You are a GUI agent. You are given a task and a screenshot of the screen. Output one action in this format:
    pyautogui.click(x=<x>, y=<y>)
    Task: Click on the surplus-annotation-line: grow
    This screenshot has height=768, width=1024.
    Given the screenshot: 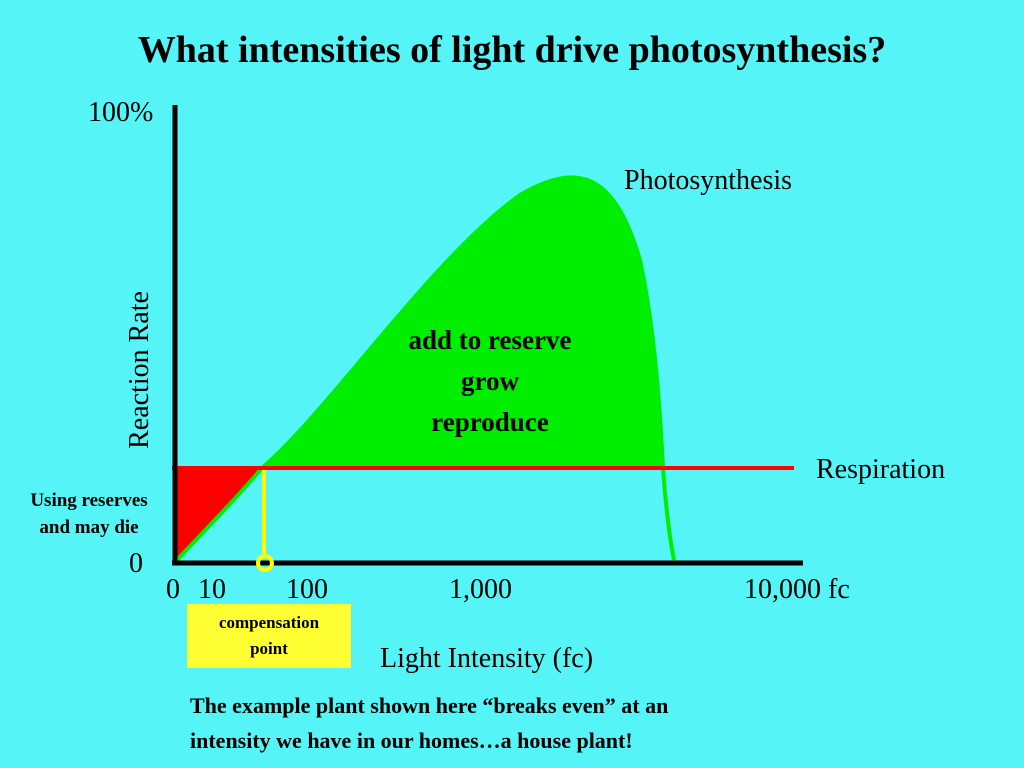 What is the action you would take?
    pyautogui.click(x=490, y=381)
    